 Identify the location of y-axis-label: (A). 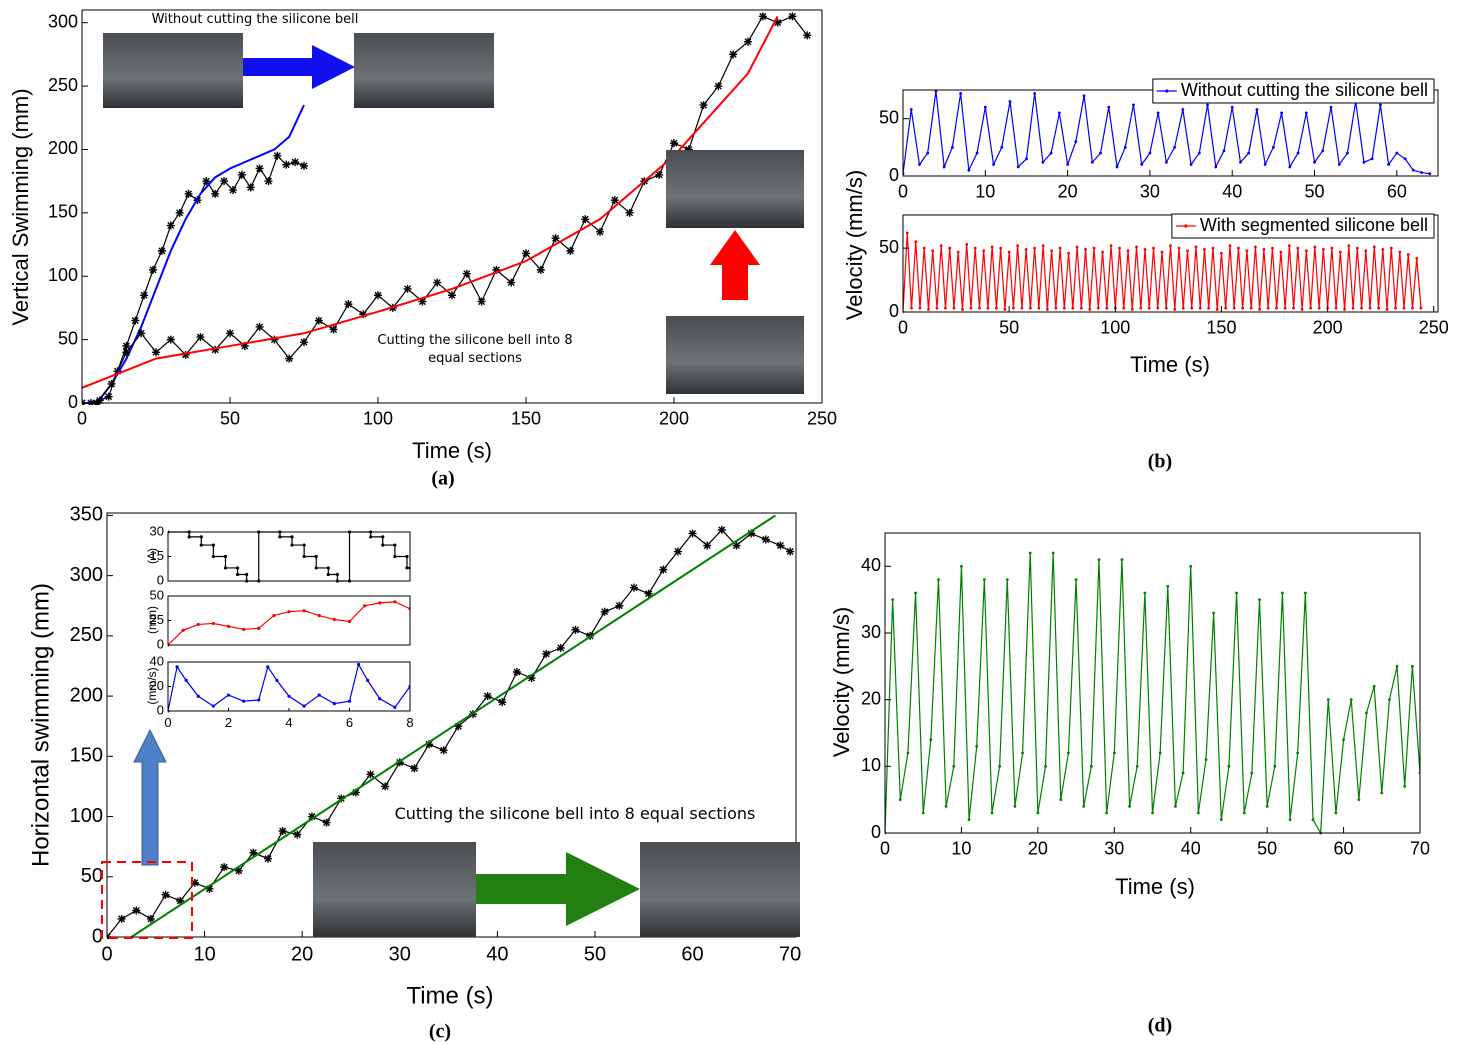
(152, 556).